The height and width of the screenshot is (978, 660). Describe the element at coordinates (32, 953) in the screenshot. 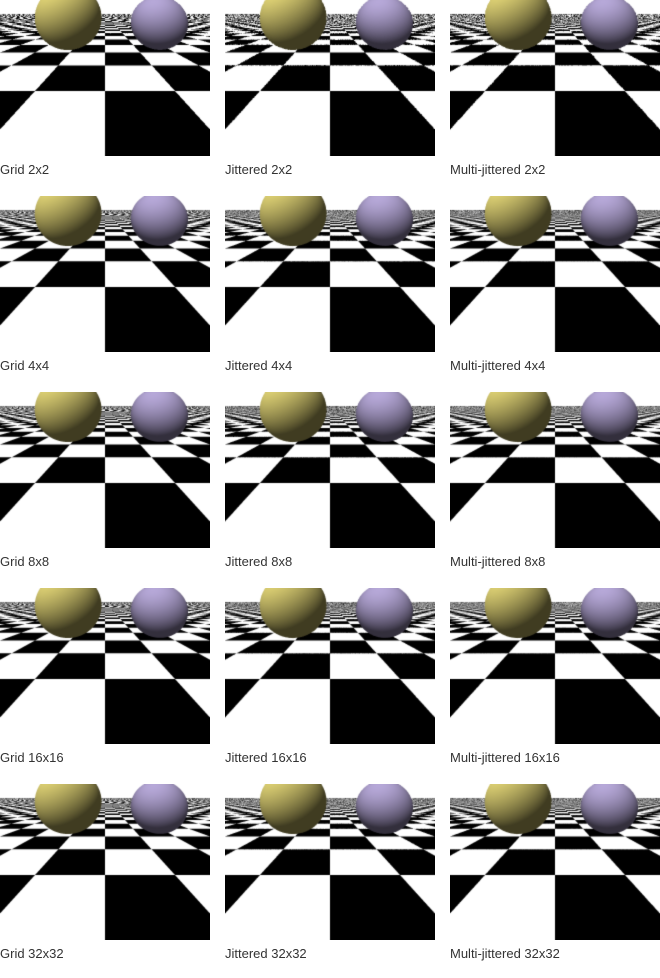

I see `panel-caption: Grid 32x32` at that location.